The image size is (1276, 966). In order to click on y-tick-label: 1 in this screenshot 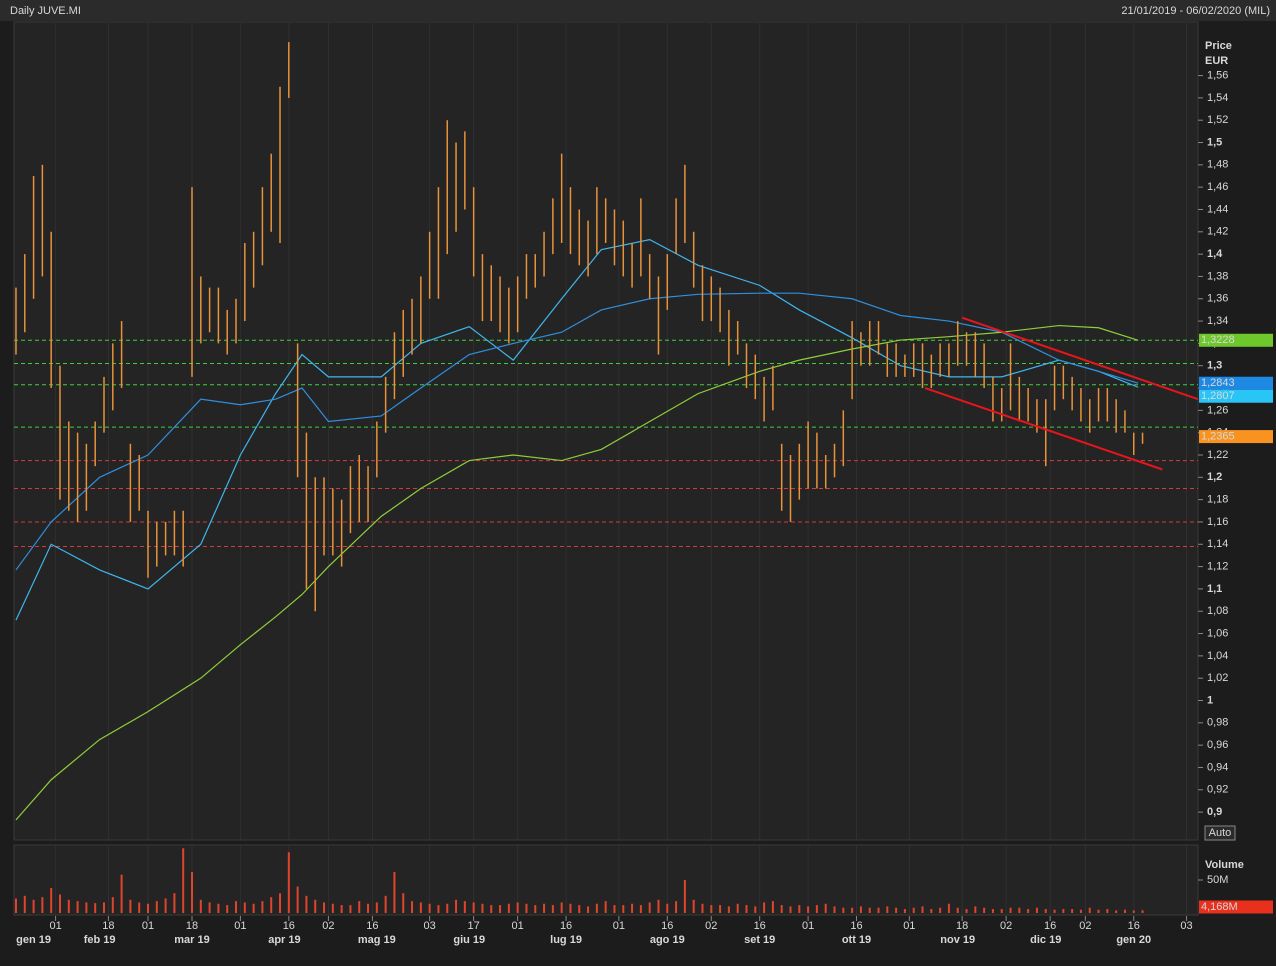, I will do `click(1210, 700)`.